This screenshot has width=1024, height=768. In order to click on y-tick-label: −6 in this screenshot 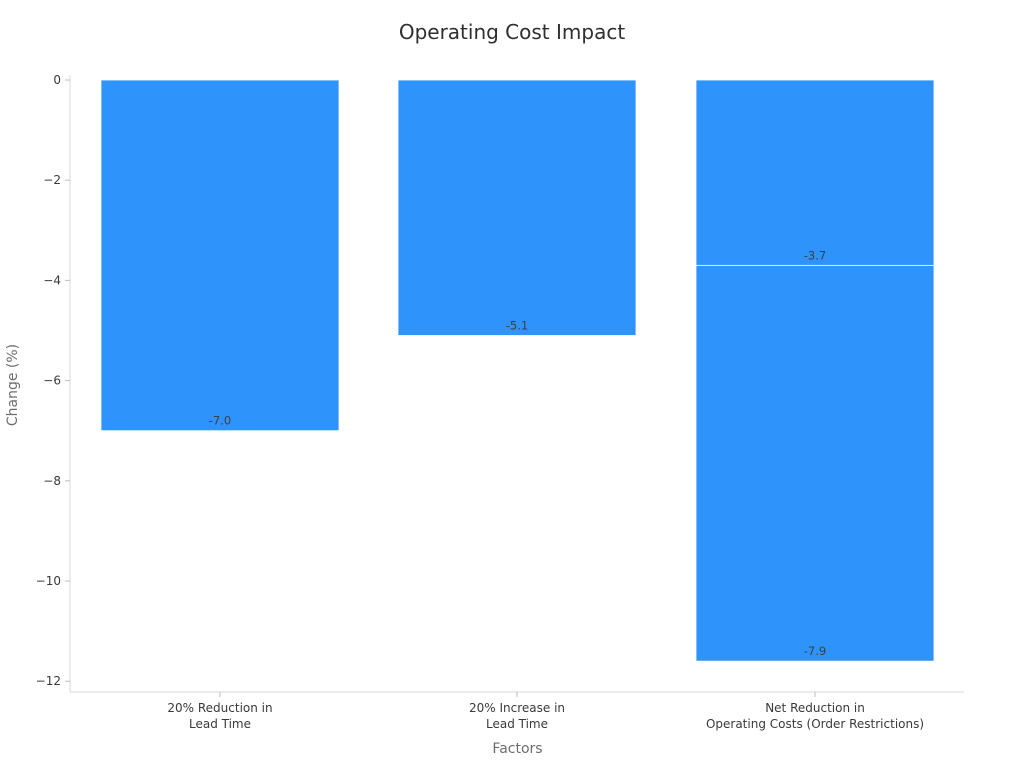, I will do `click(52, 381)`.